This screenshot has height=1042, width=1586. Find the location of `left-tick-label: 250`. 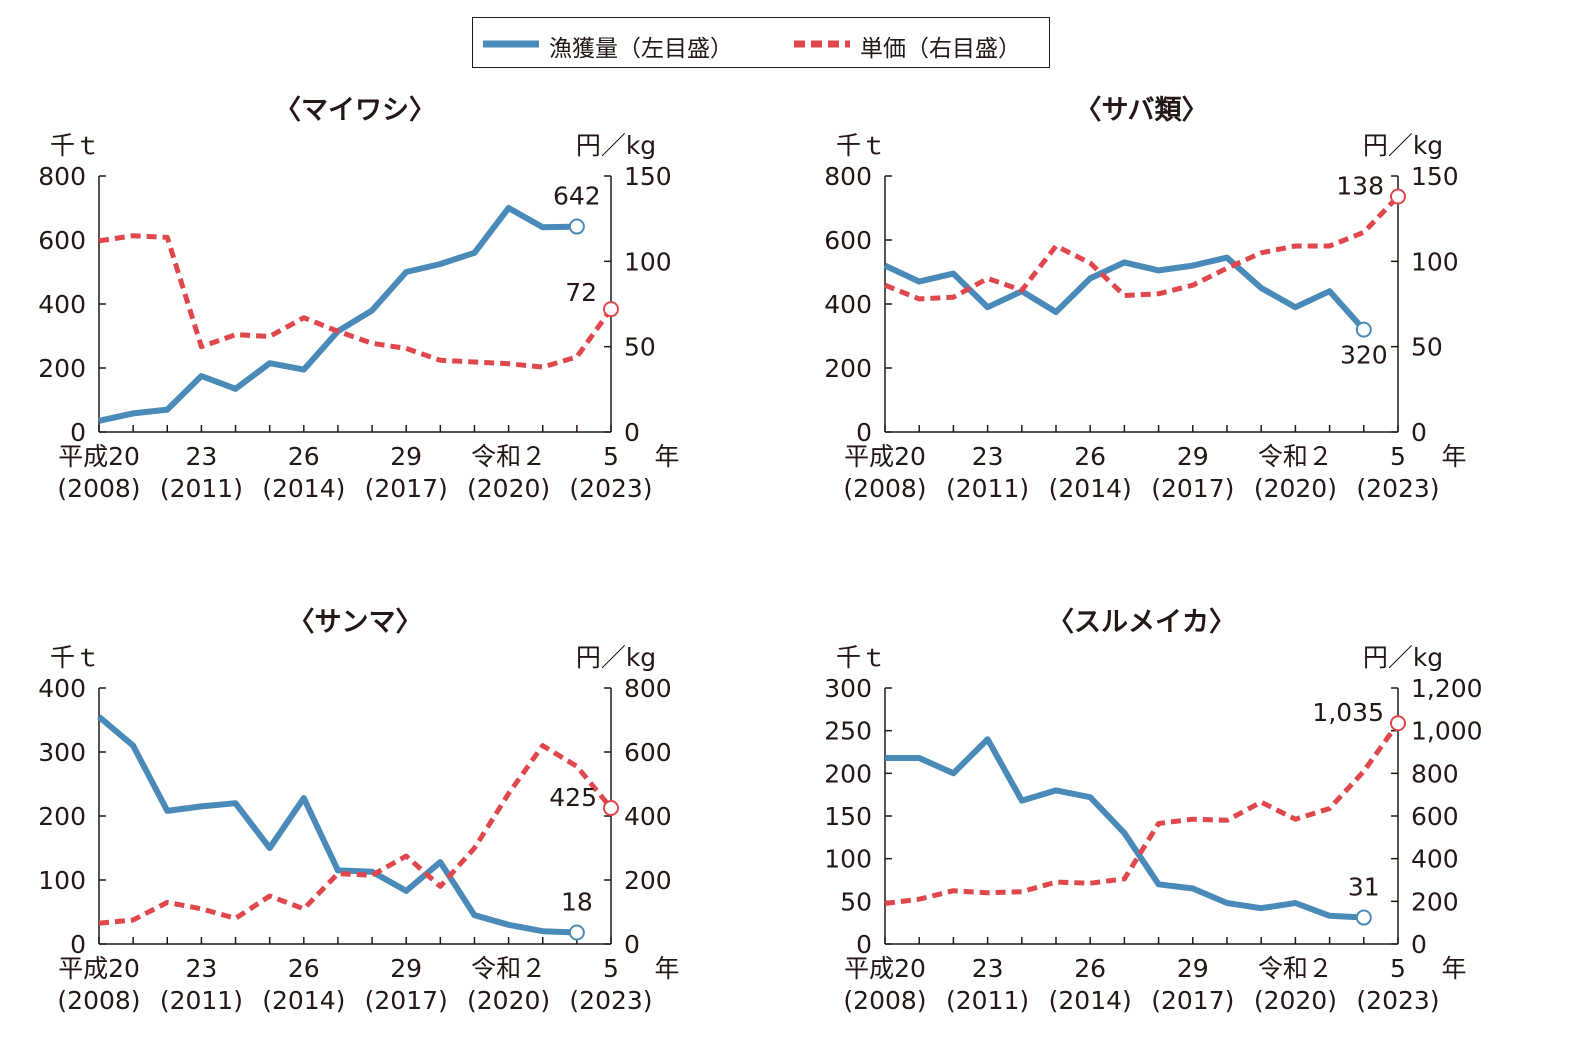

left-tick-label: 250 is located at coordinates (848, 731).